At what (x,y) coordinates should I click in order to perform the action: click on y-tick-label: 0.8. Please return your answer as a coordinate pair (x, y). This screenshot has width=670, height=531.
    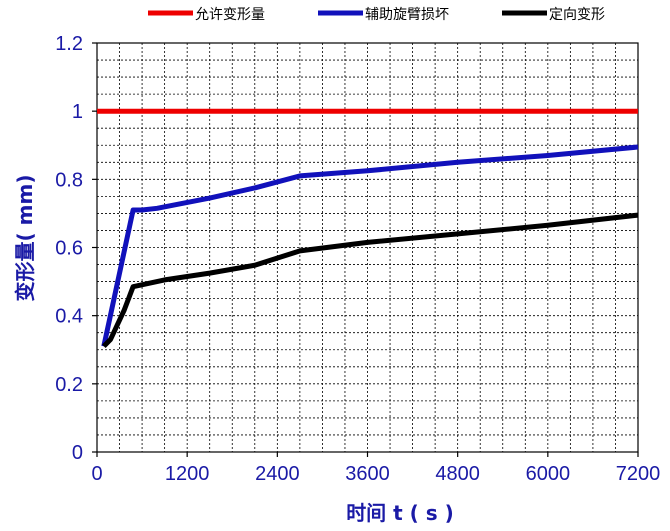
    Looking at the image, I should click on (69, 180).